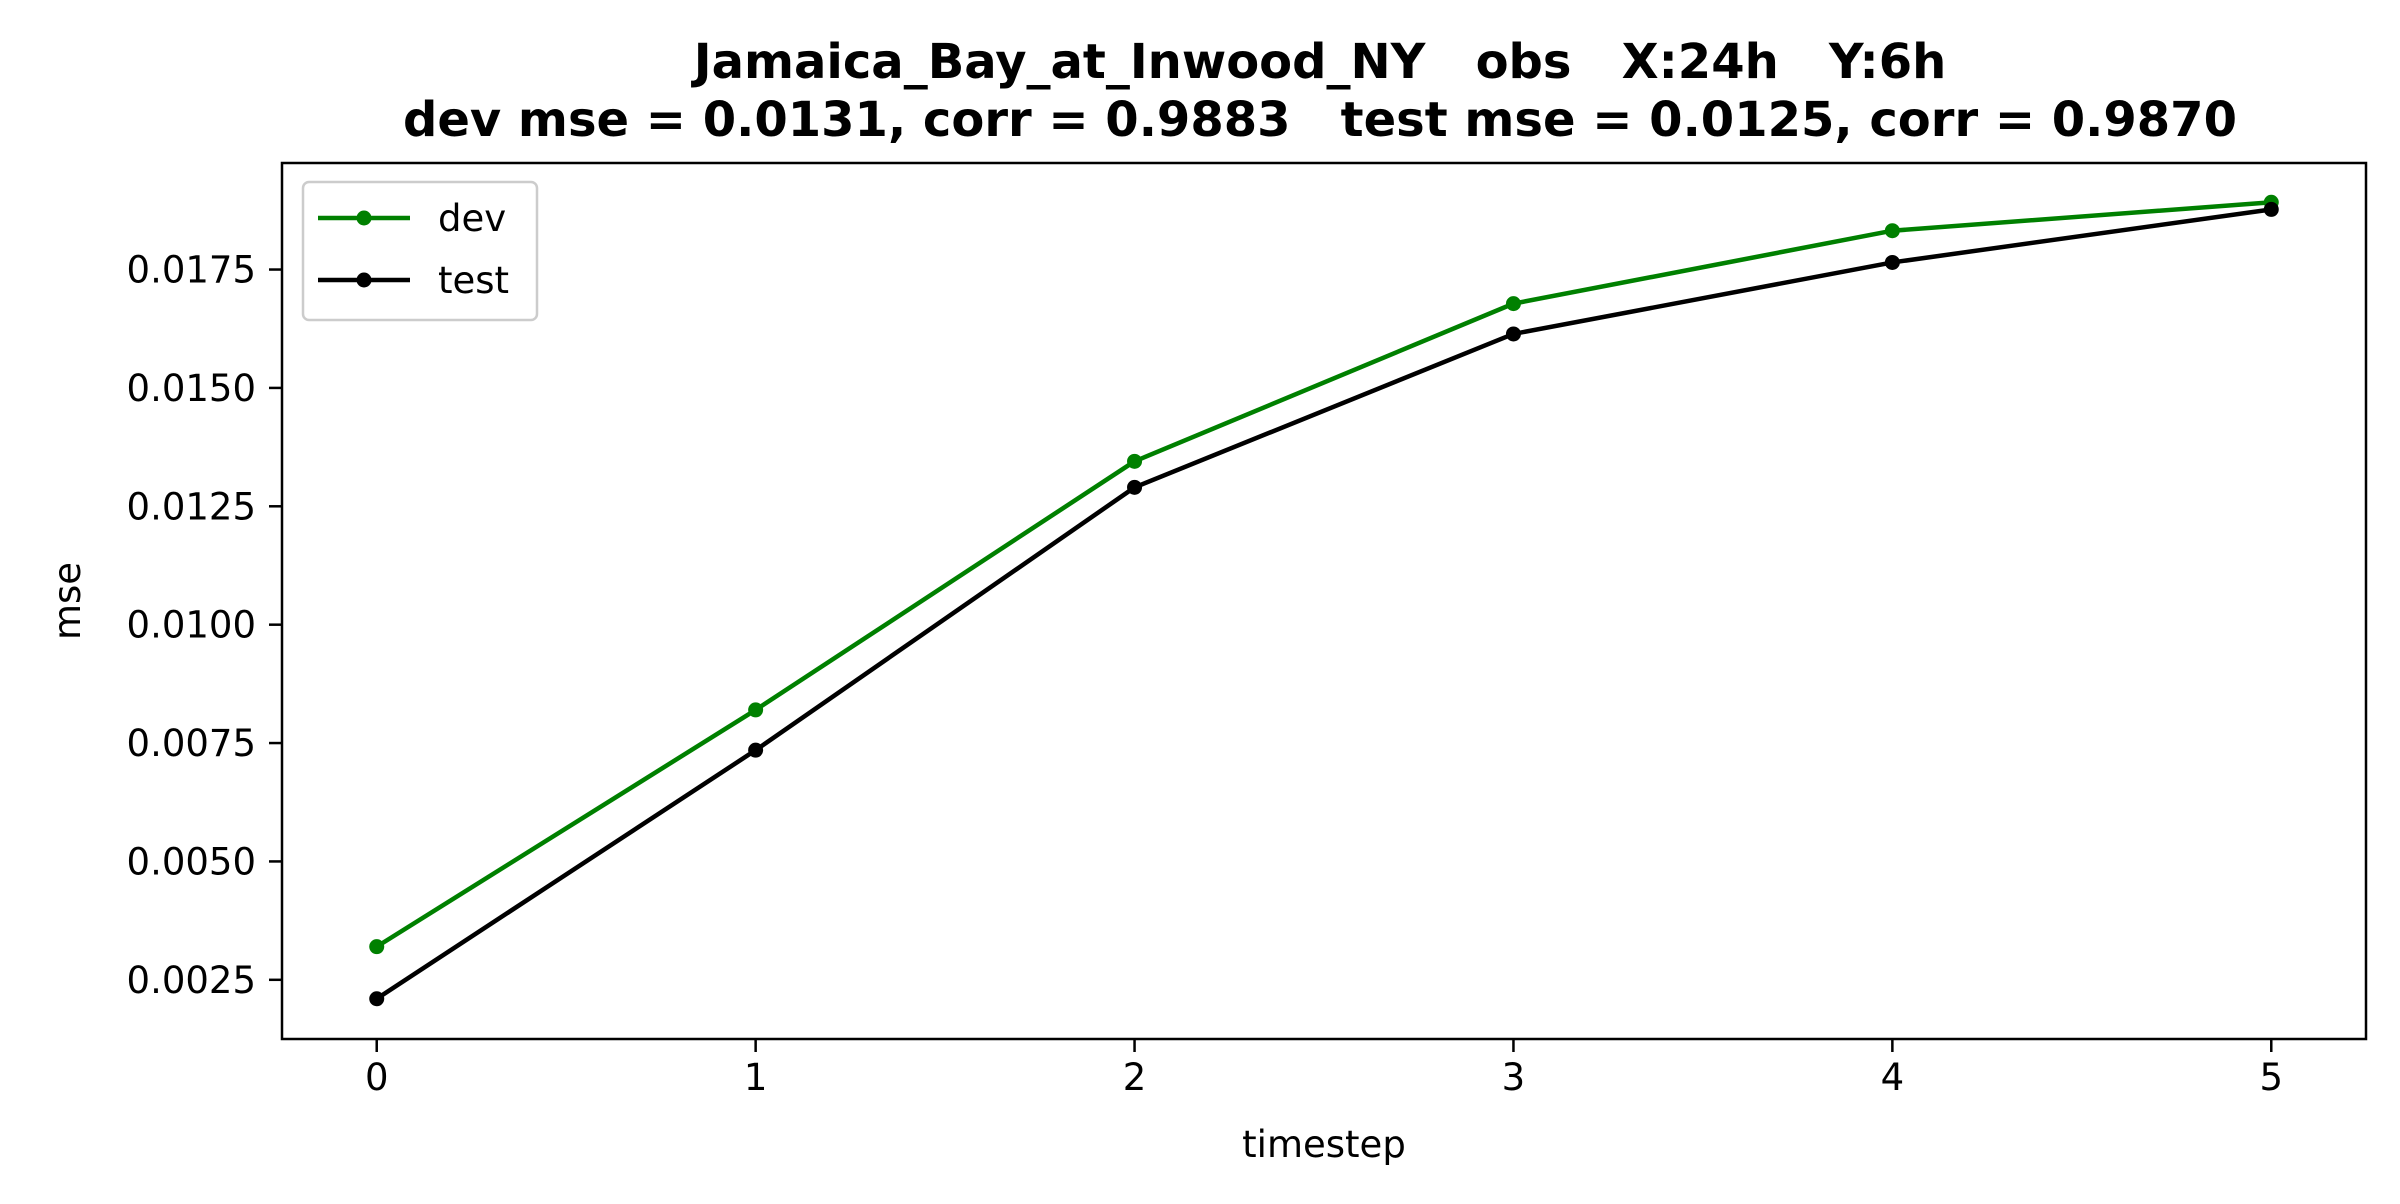 The width and height of the screenshot is (2400, 1204). Describe the element at coordinates (364, 280) in the screenshot. I see `legend-marker-test` at that location.